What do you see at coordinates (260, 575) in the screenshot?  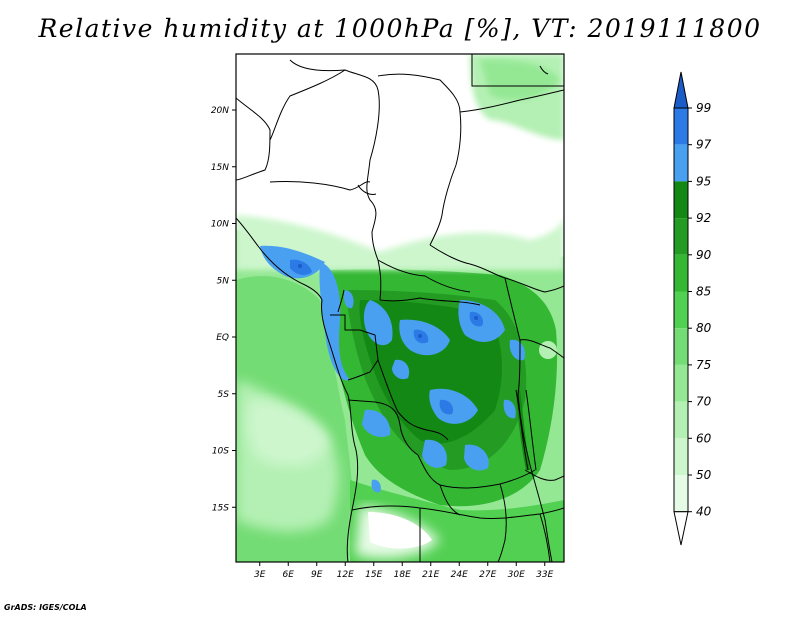 I see `lon-tick-label: 3E` at bounding box center [260, 575].